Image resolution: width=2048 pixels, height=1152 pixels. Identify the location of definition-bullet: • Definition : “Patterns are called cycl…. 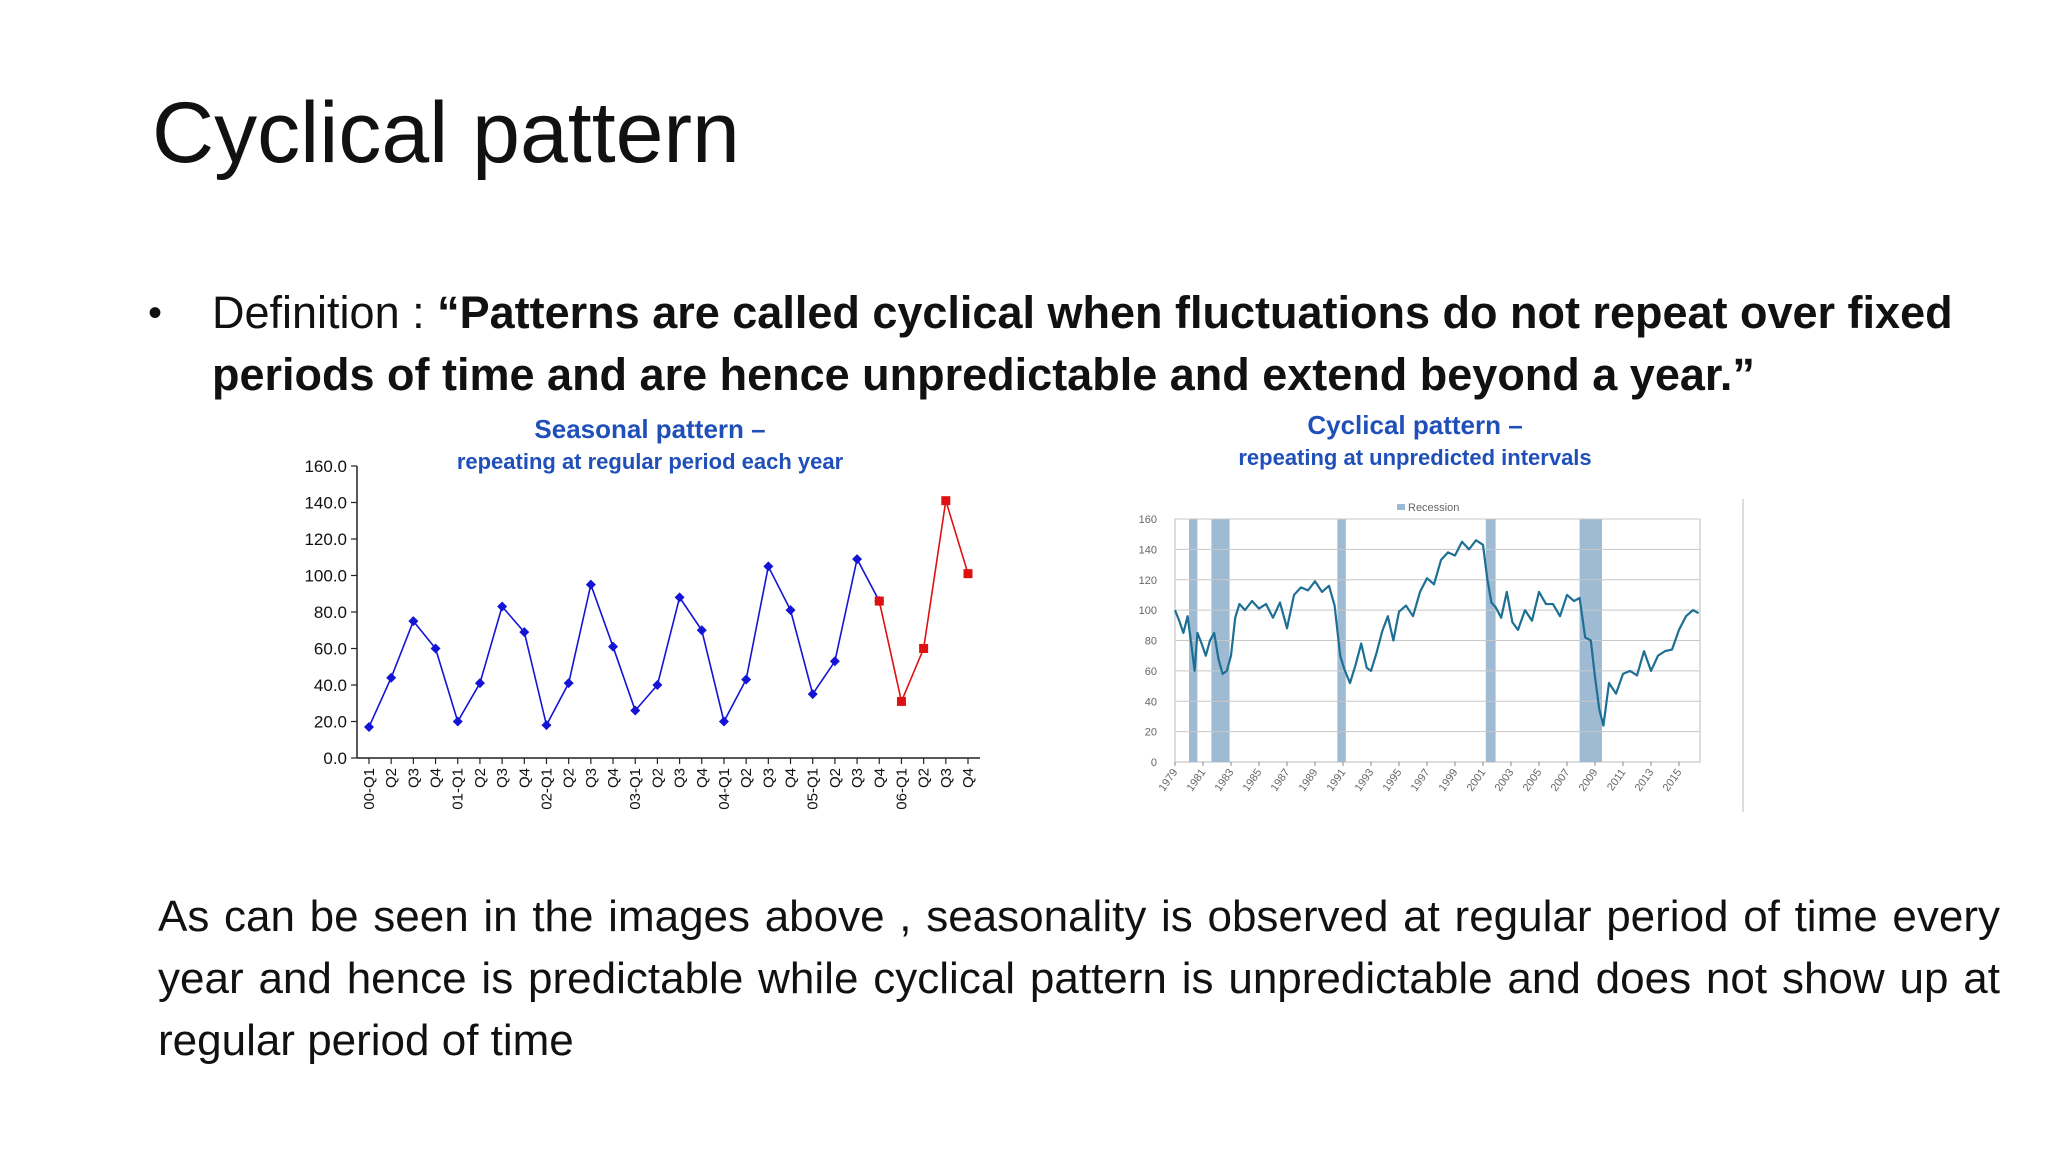
(1078, 344).